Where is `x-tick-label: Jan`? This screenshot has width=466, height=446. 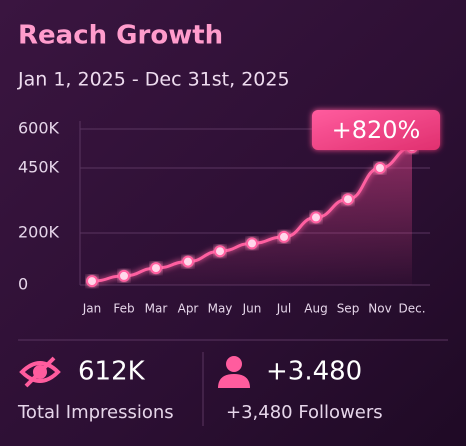
x-tick-label: Jan is located at coordinates (92, 309).